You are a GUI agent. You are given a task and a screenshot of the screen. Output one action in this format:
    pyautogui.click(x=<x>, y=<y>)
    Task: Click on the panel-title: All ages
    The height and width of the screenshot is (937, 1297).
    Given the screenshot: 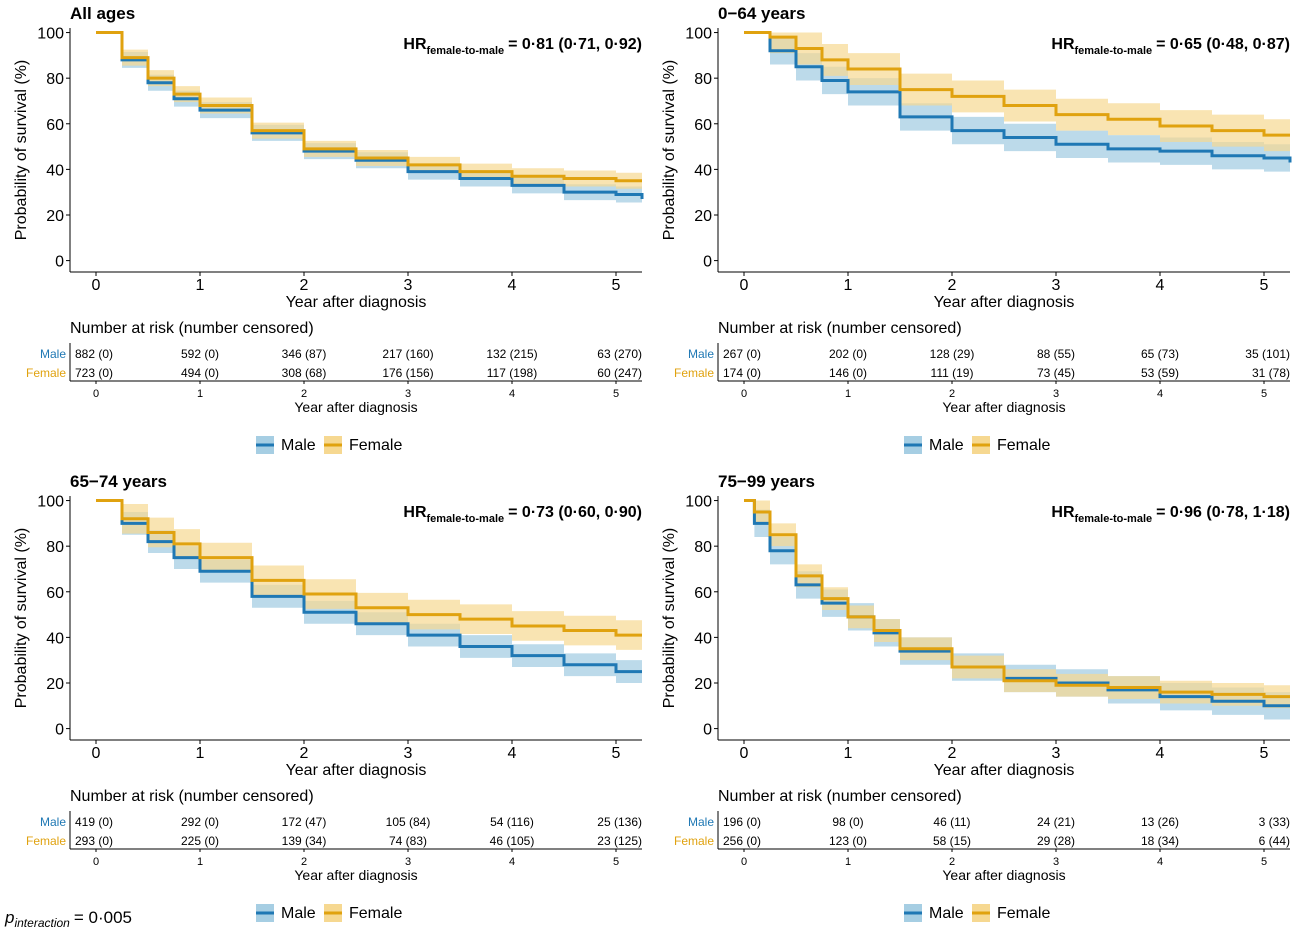 What is the action you would take?
    pyautogui.click(x=102, y=13)
    